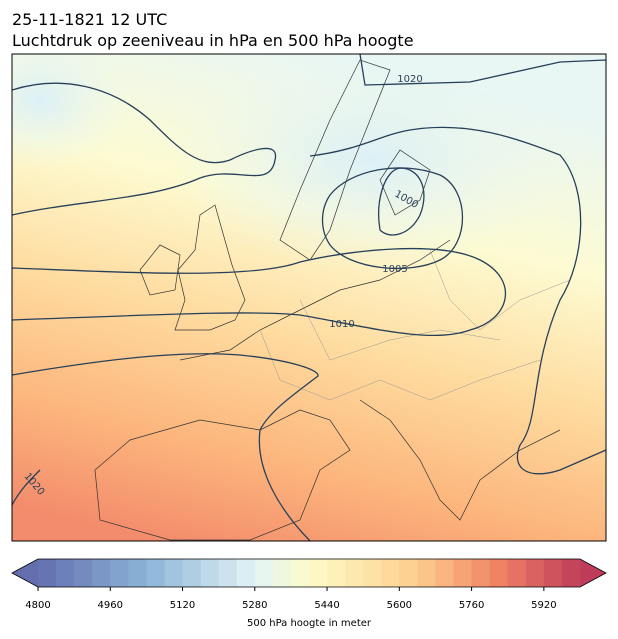 The image size is (618, 639). Describe the element at coordinates (182, 605) in the screenshot. I see `colorbar-tick-label: 5120` at that location.